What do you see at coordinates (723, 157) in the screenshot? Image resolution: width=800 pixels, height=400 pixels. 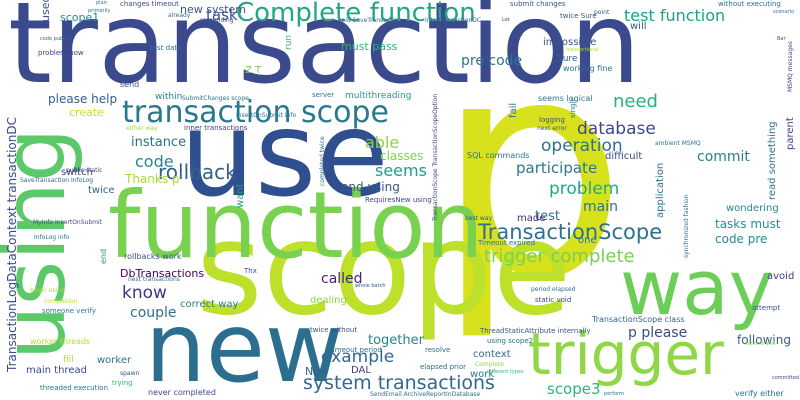 I see `word-commit: commit` at bounding box center [723, 157].